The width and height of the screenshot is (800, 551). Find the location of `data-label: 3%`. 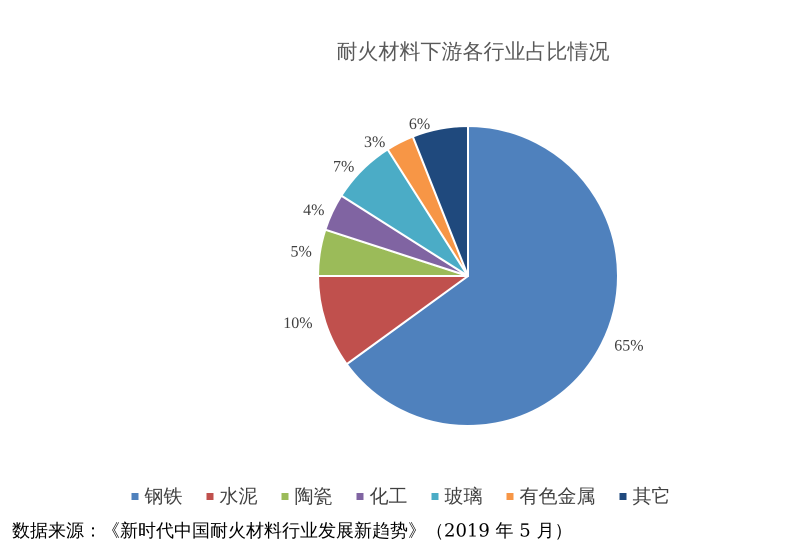

data-label: 3% is located at coordinates (375, 143).